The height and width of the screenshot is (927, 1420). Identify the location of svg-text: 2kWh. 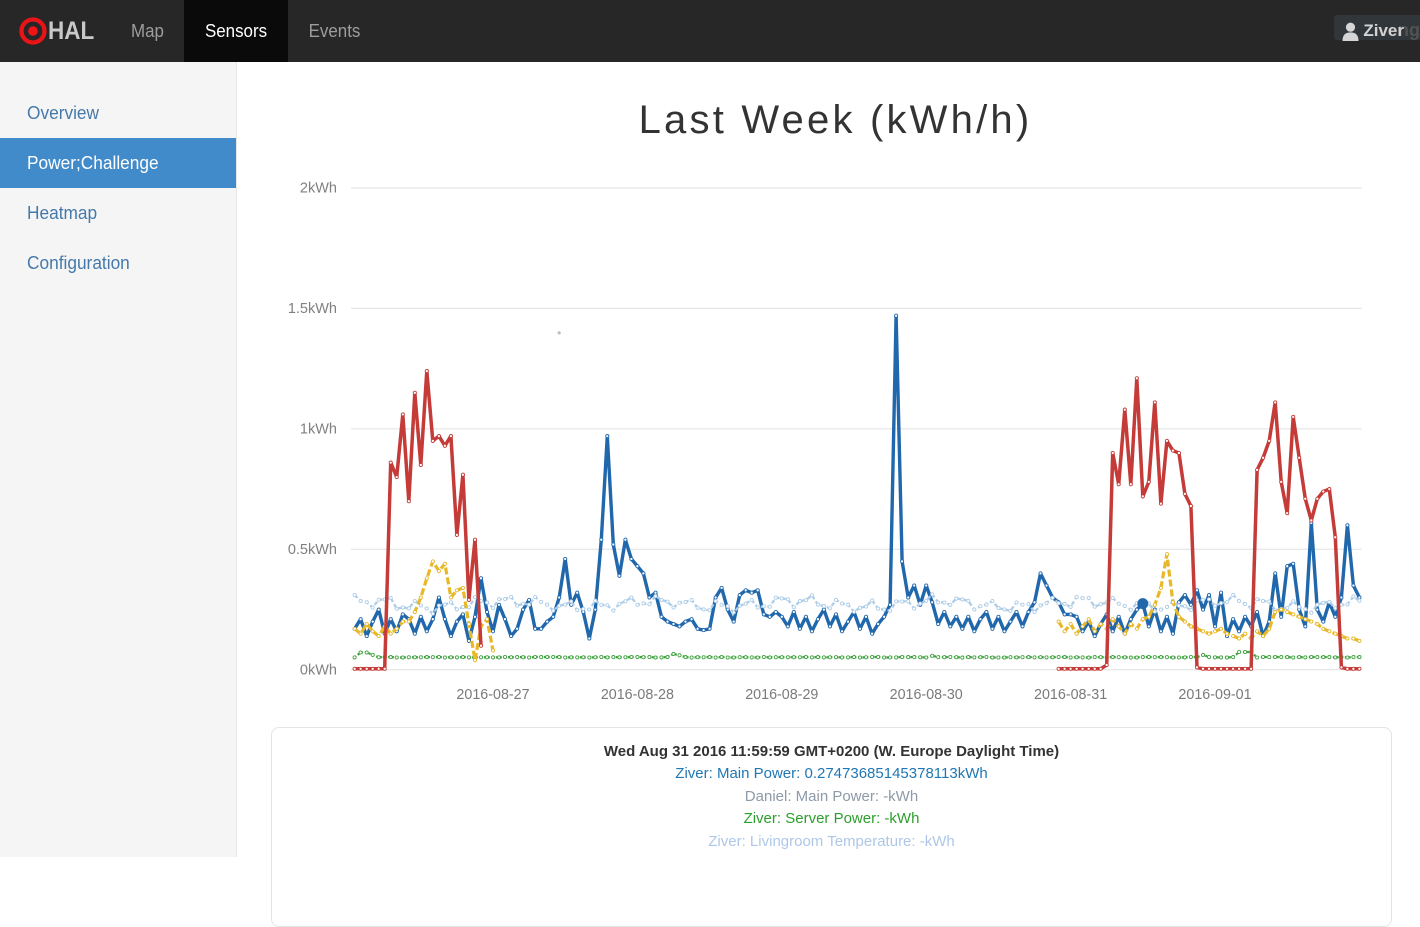
(318, 189).